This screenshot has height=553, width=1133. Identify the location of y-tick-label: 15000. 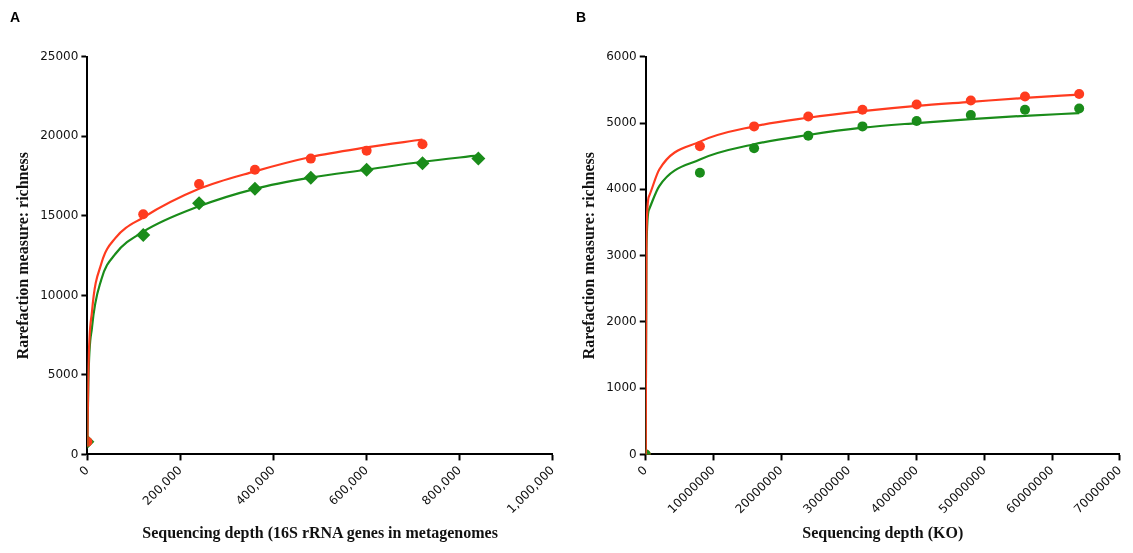
(59, 214).